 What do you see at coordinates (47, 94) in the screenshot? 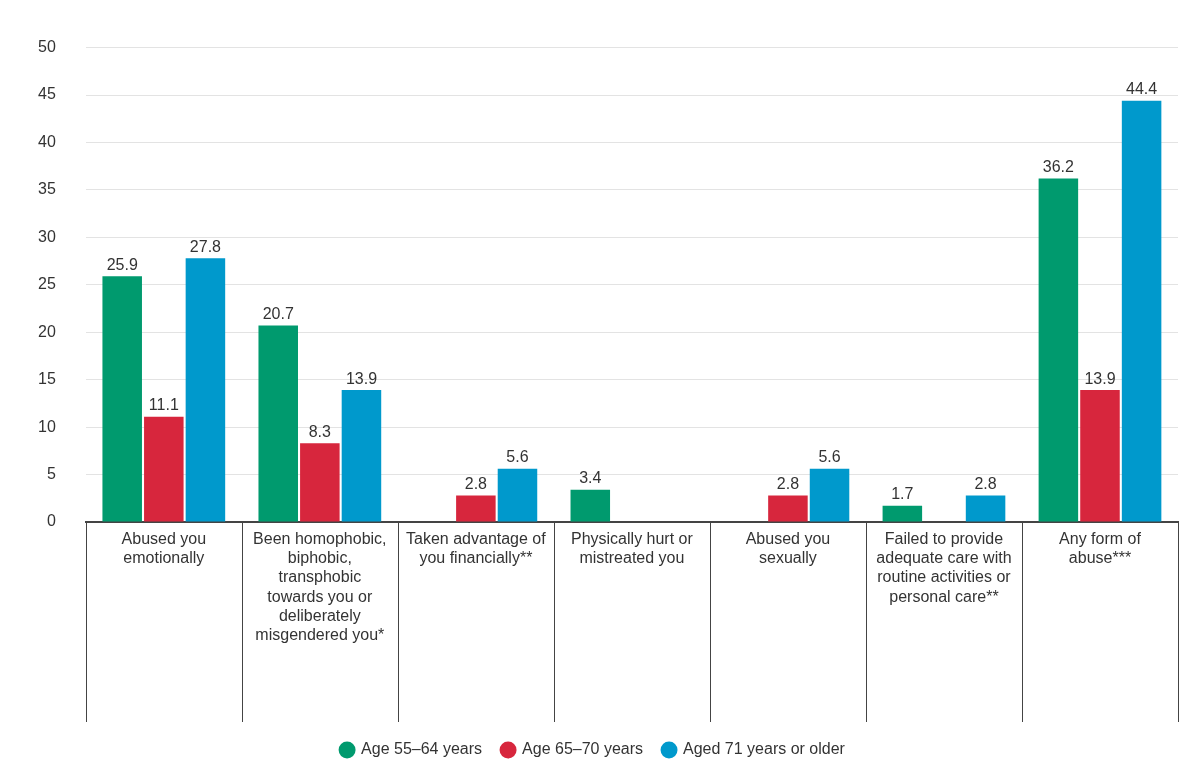
I see `y-tick-label: 45` at bounding box center [47, 94].